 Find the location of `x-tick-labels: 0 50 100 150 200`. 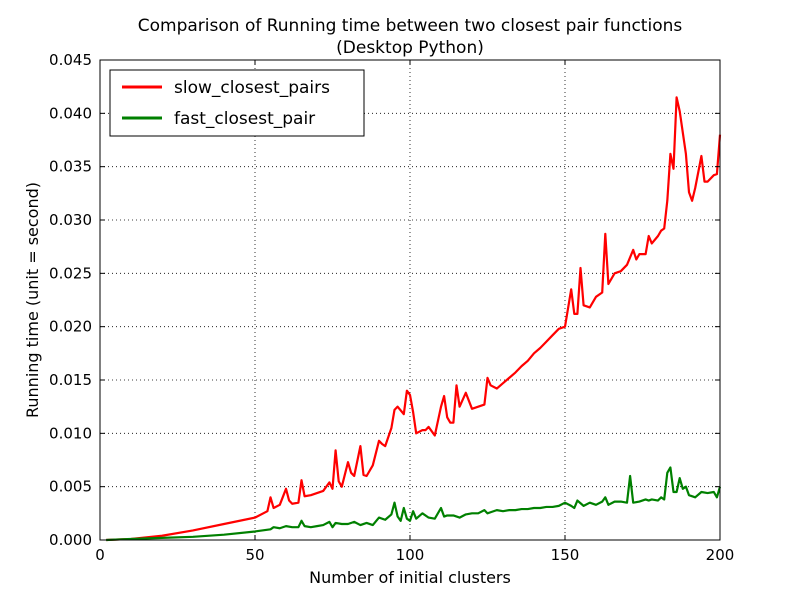

x-tick-labels: 0 50 100 150 200 is located at coordinates (414, 555).